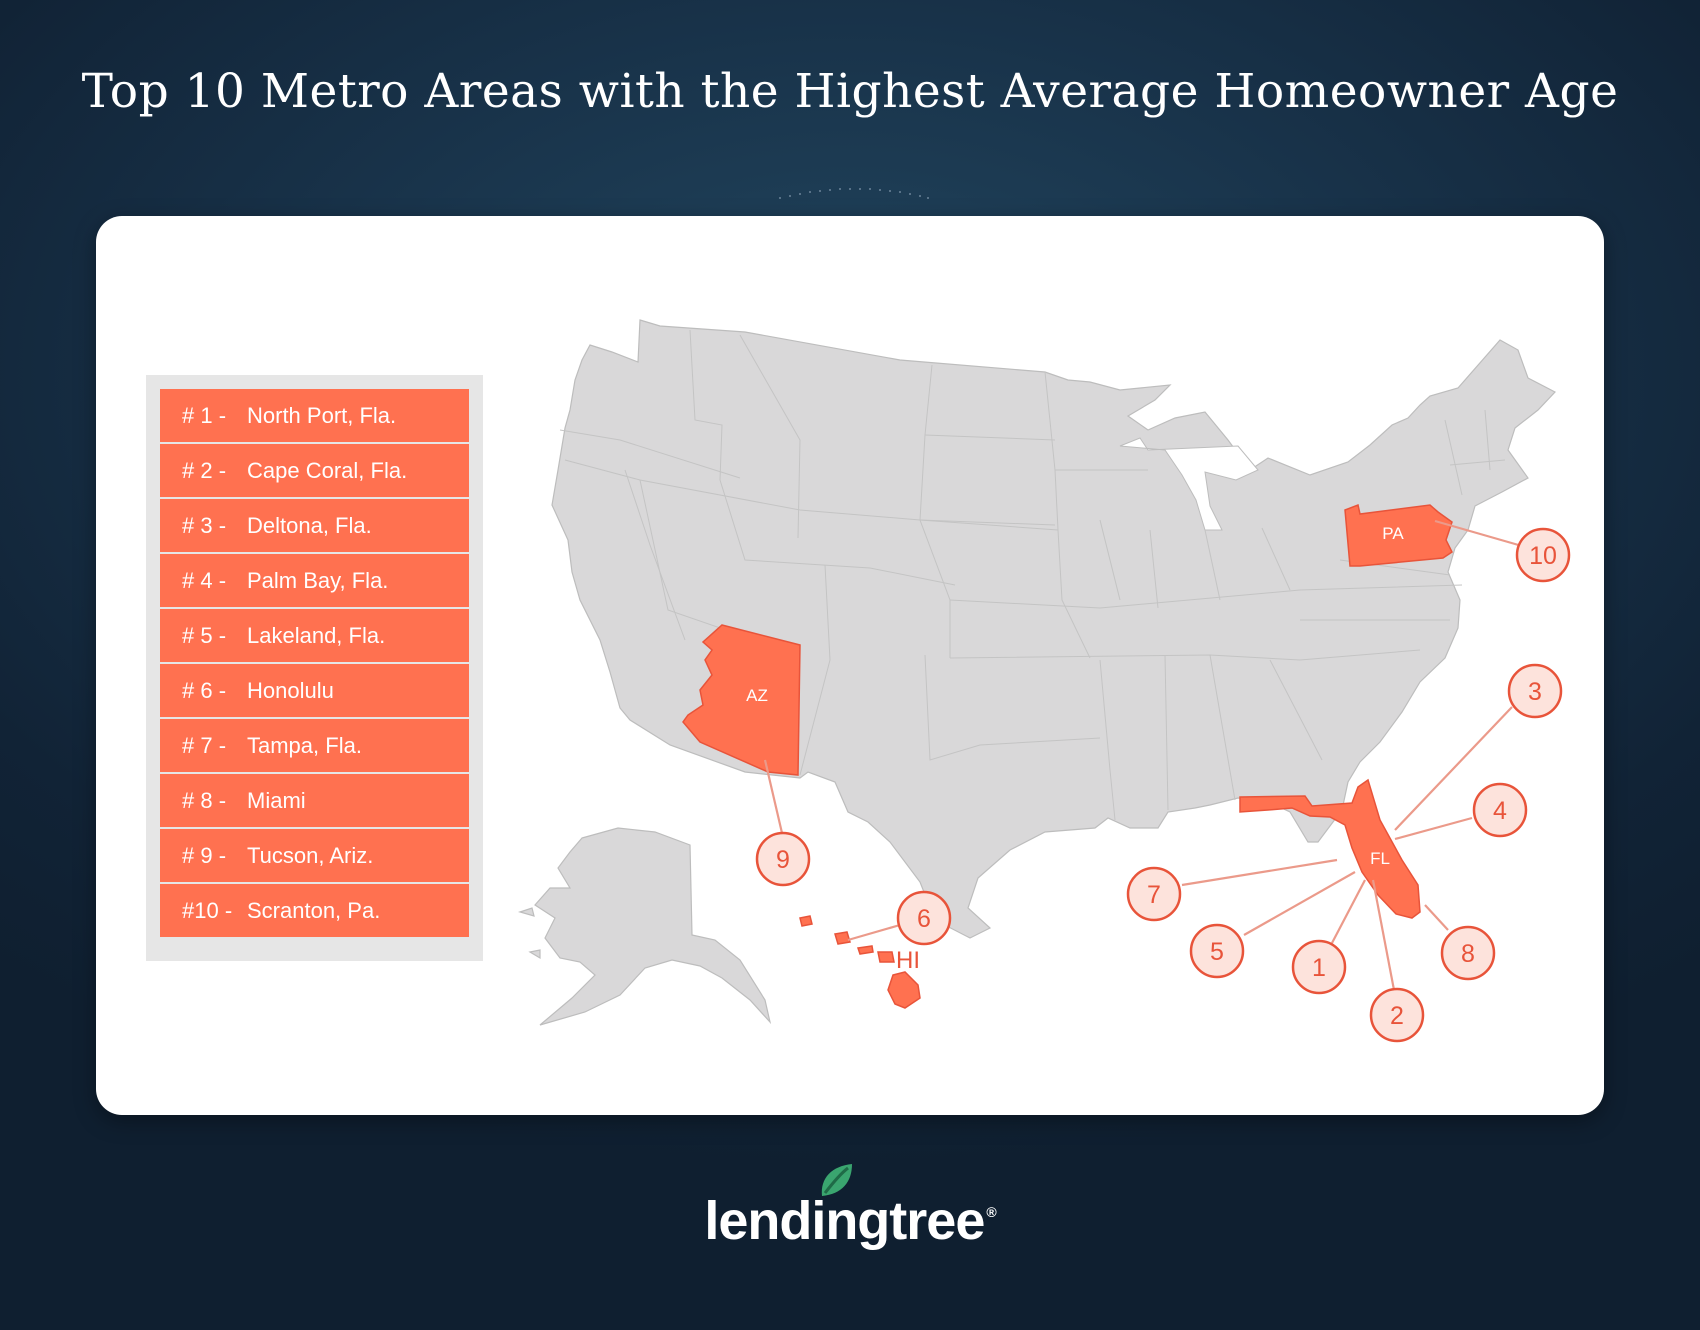  I want to click on rank-city: Cape Coral, Fla., so click(327, 470).